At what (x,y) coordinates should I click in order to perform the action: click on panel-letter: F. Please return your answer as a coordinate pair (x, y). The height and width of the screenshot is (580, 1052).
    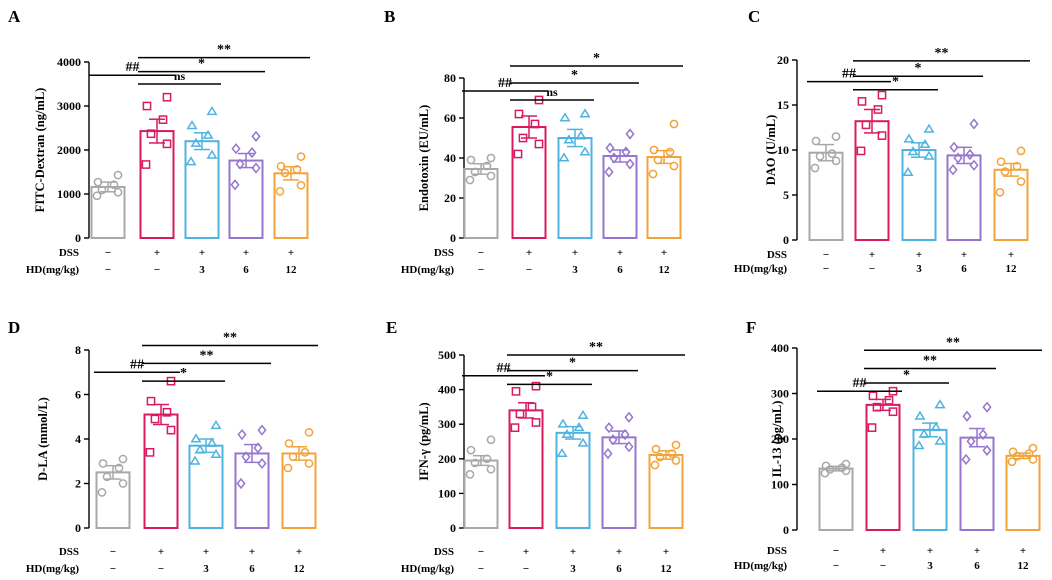
    Looking at the image, I should click on (751, 327).